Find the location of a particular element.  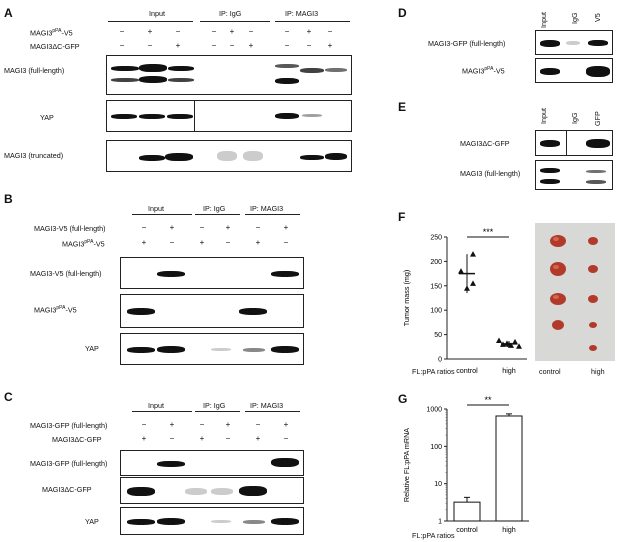

treatment-label: MAGI3-V5 (full-length) is located at coordinates (70, 228).